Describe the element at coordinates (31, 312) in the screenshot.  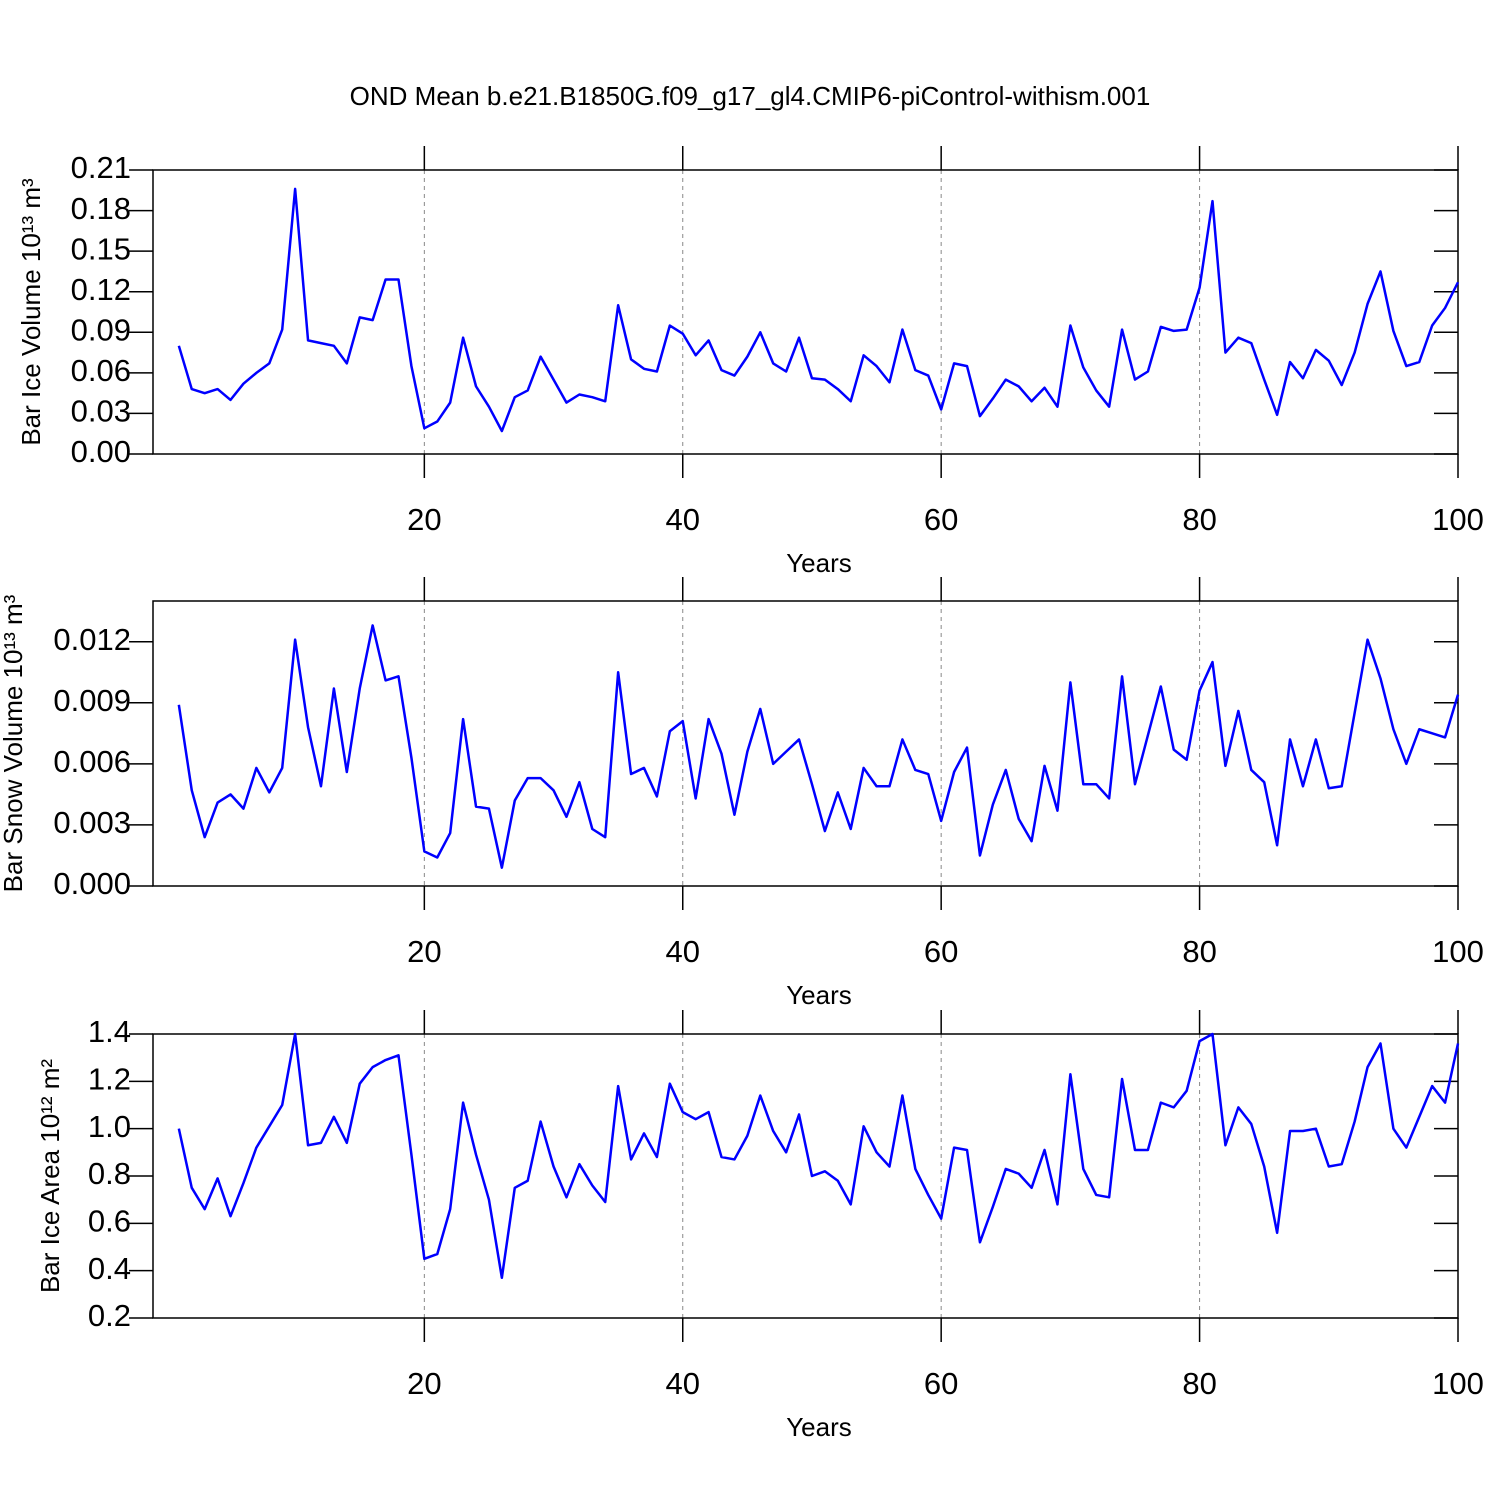
I see `y-axis-title: Bar Ice Volume 10¹³ m³` at that location.